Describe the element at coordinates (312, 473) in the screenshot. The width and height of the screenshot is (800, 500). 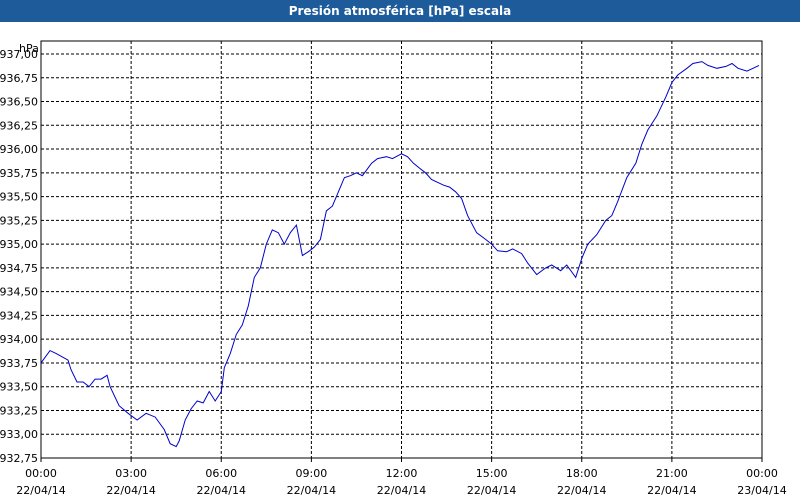
I see `x-tick-time: 09:00` at that location.